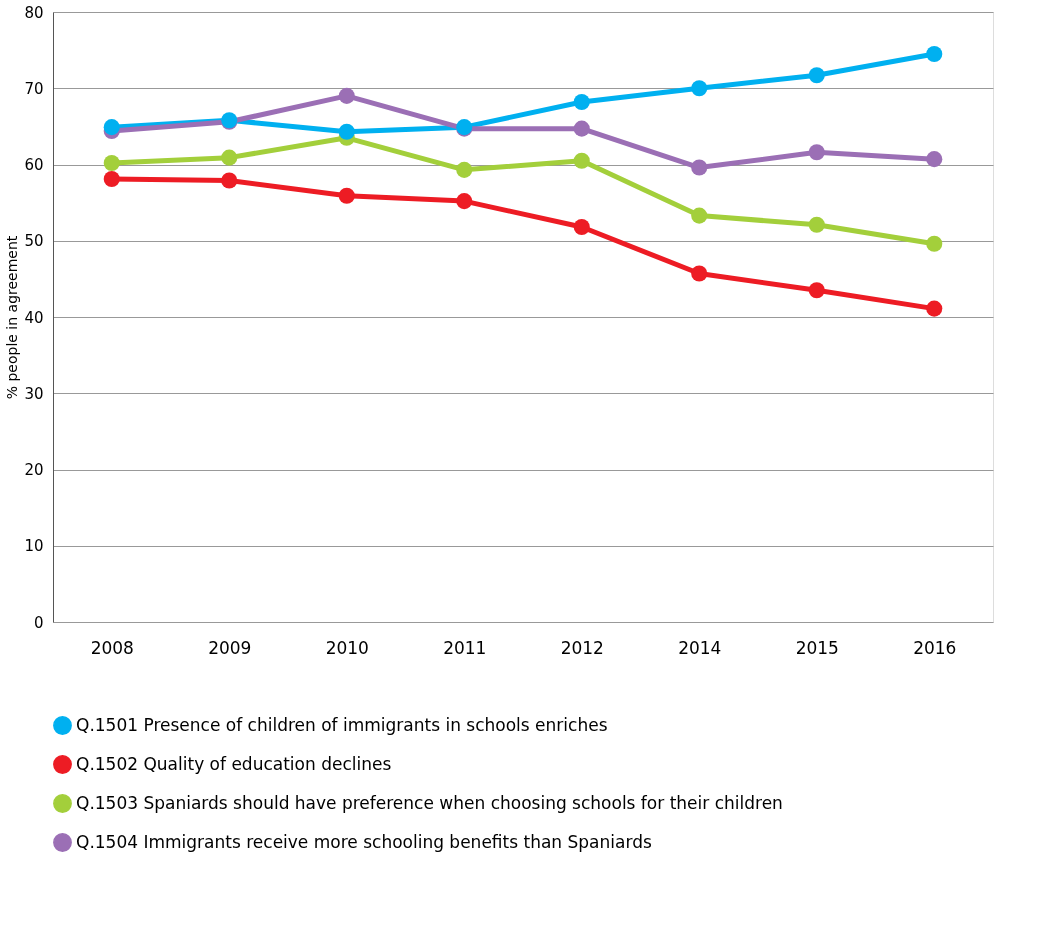  What do you see at coordinates (34, 88) in the screenshot?
I see `y-tick-label: 70` at bounding box center [34, 88].